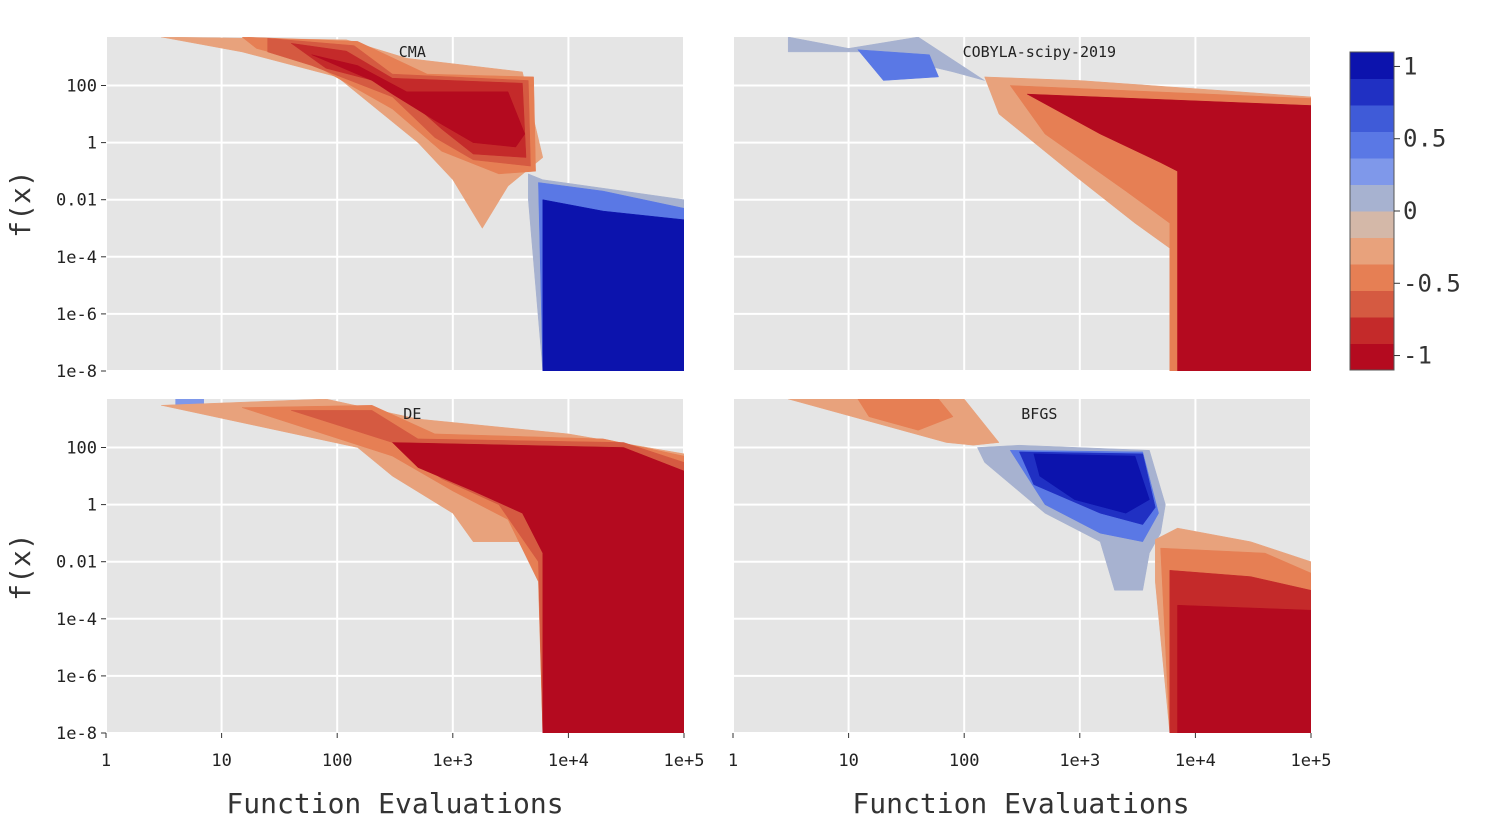  What do you see at coordinates (1039, 414) in the screenshot?
I see `panel-title: BFGS` at bounding box center [1039, 414].